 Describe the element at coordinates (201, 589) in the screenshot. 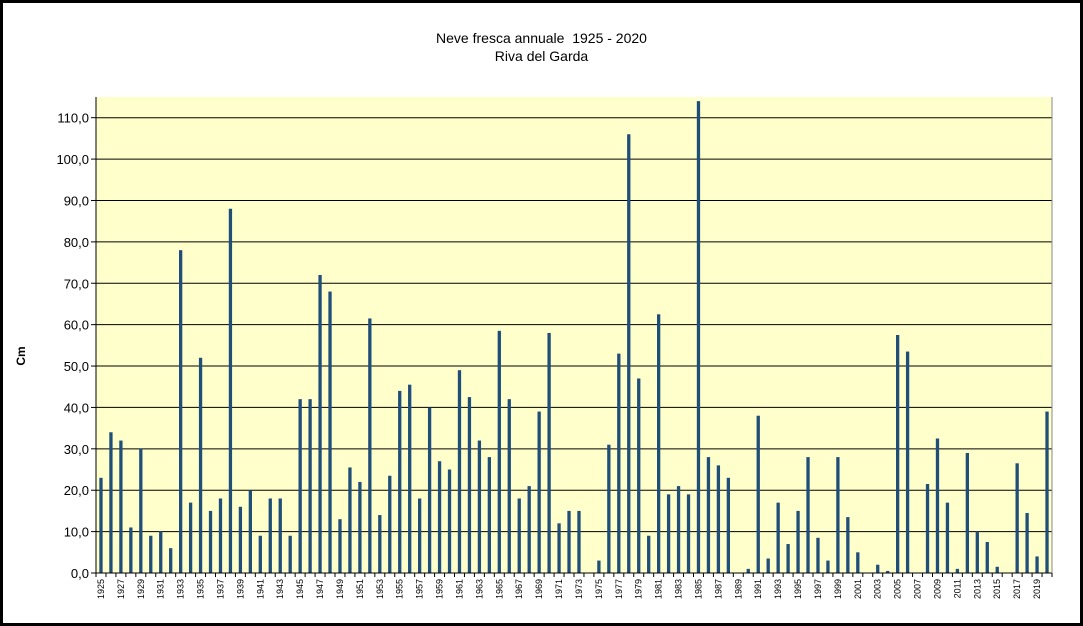

I see `x-tick-label: 1935` at that location.